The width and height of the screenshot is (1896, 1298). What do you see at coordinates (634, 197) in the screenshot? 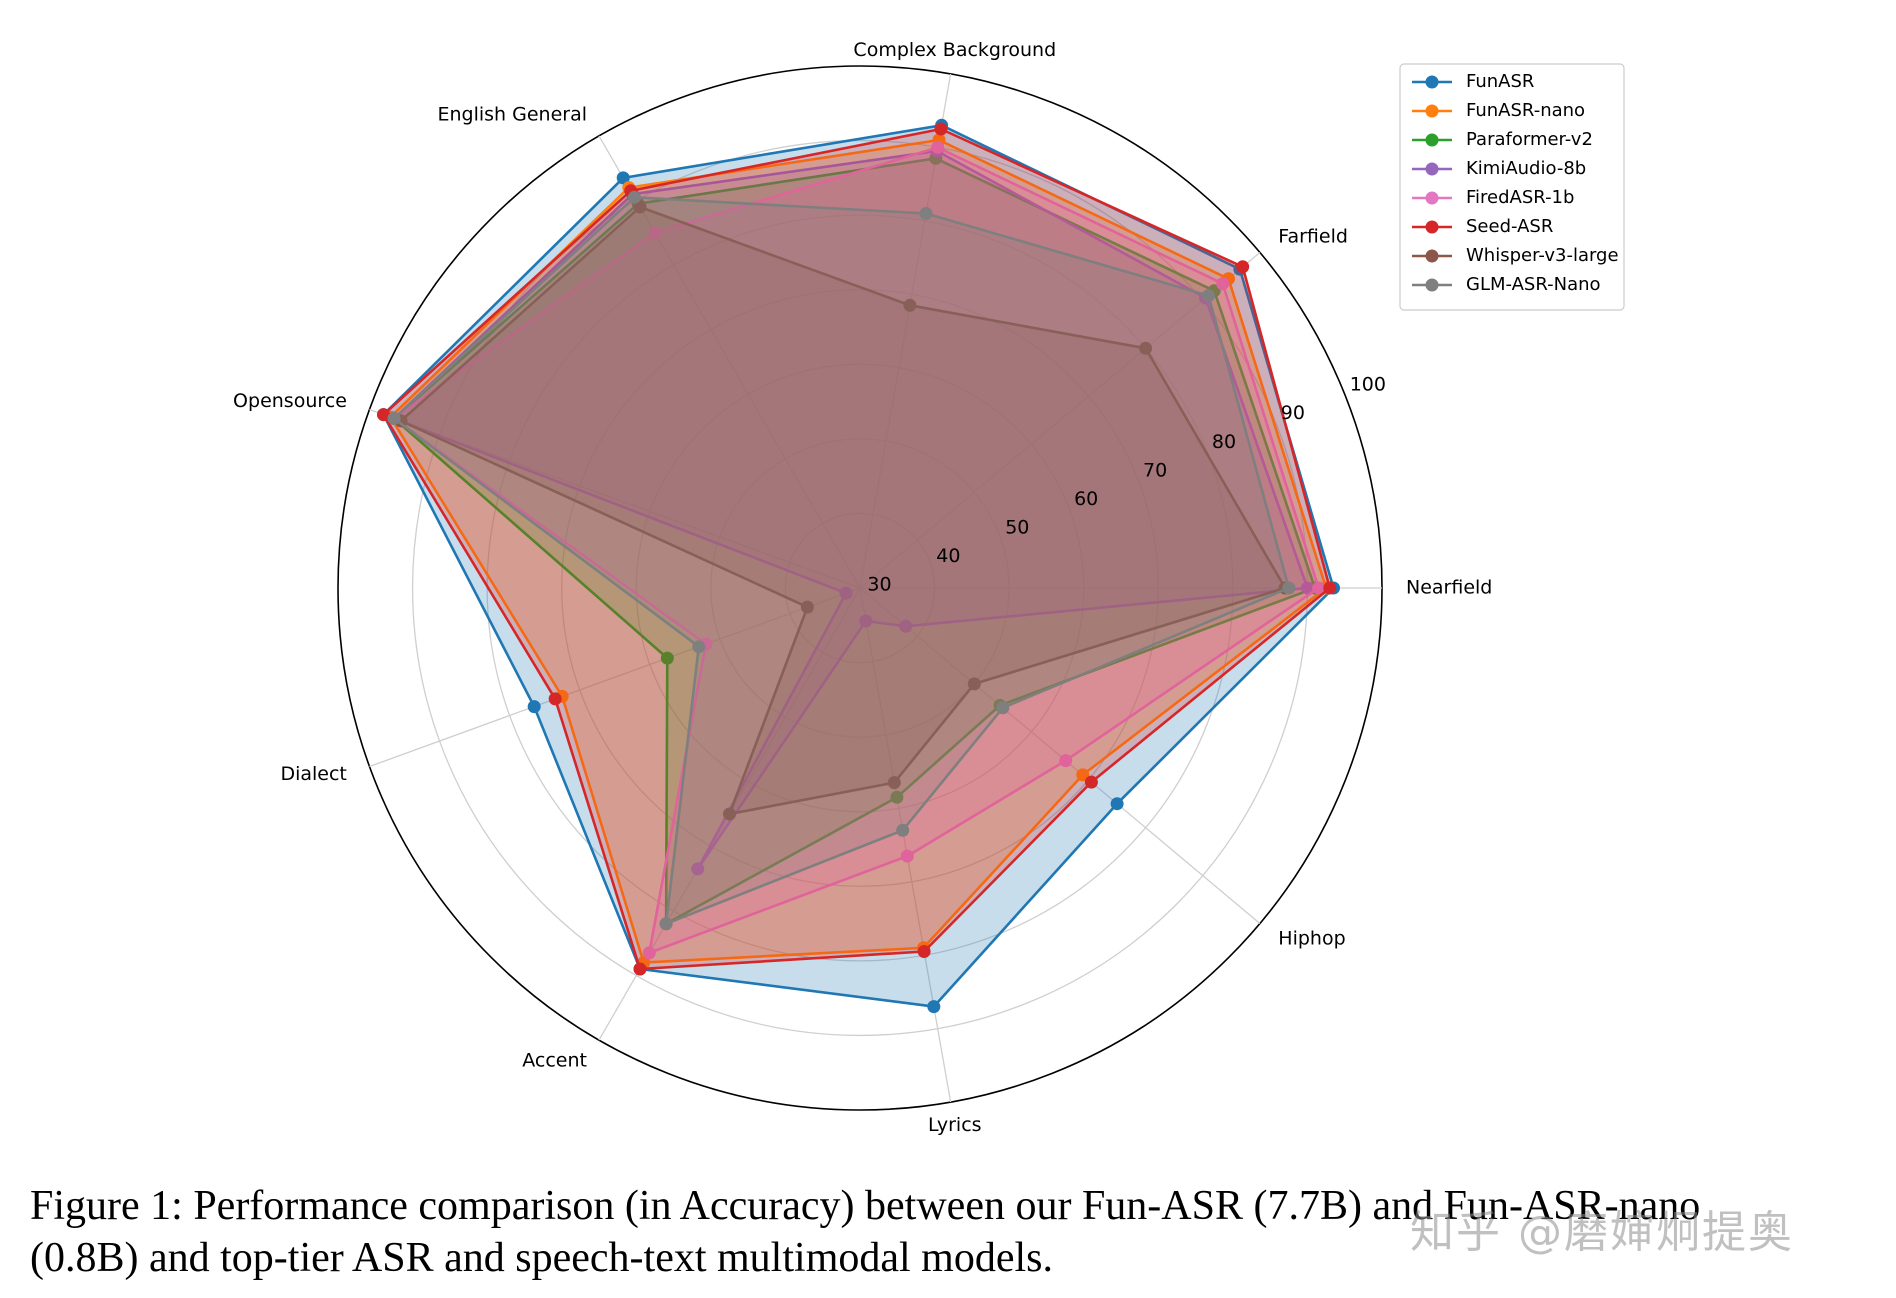
I see `point-glm-asr-nano-english-general` at bounding box center [634, 197].